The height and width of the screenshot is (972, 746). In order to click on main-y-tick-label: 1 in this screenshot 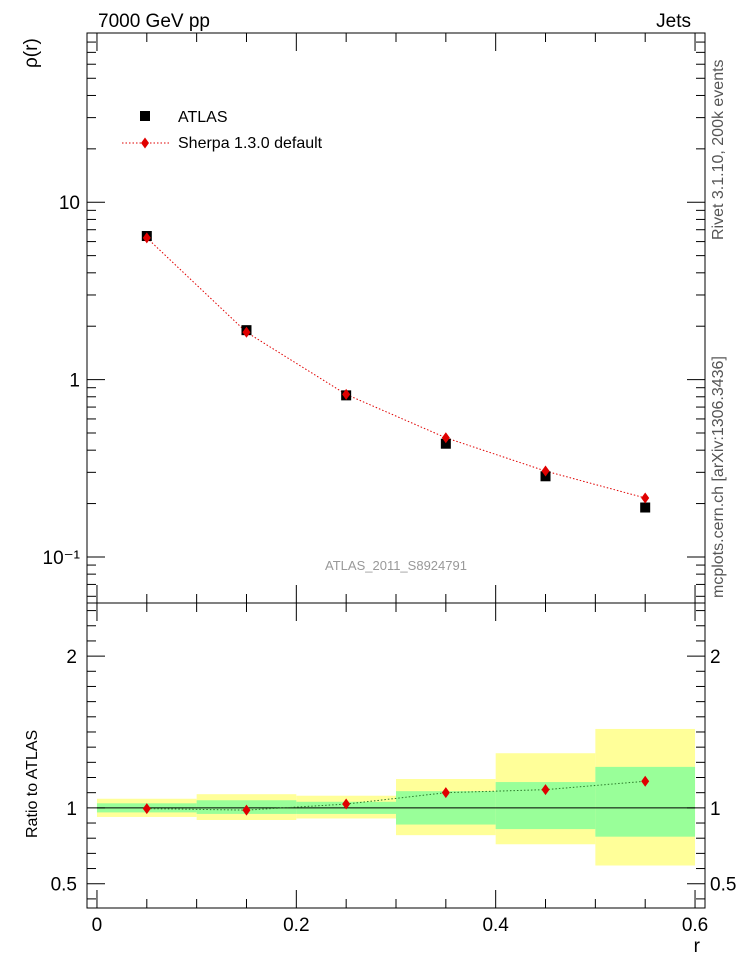, I will do `click(74, 381)`.